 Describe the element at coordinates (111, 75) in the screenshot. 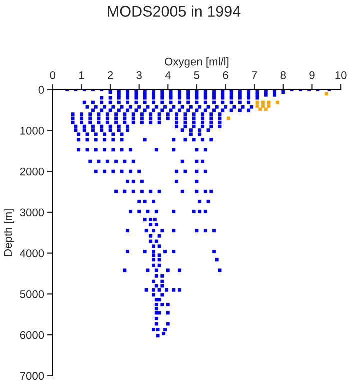

I see `x-tick-label: 2` at that location.